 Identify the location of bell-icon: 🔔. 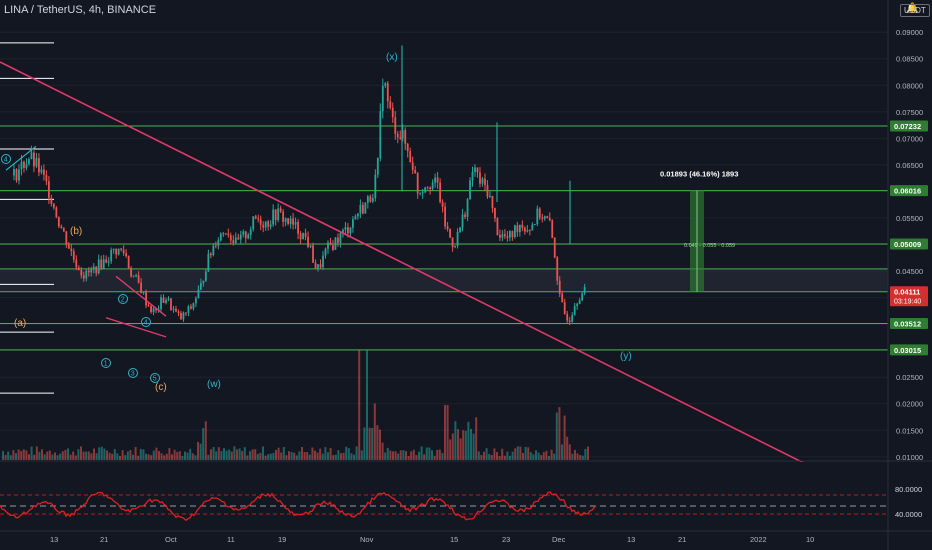
(912, 8).